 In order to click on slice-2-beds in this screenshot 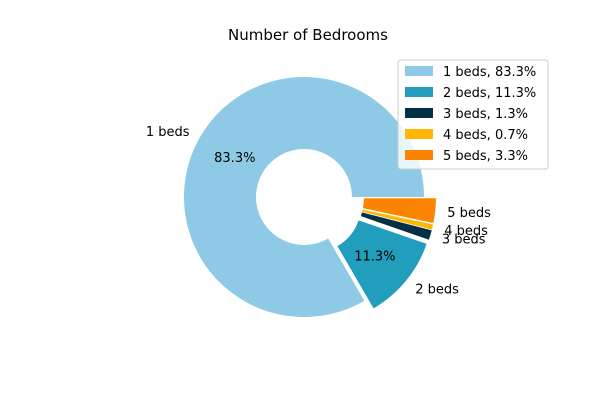, I will do `click(382, 264)`.